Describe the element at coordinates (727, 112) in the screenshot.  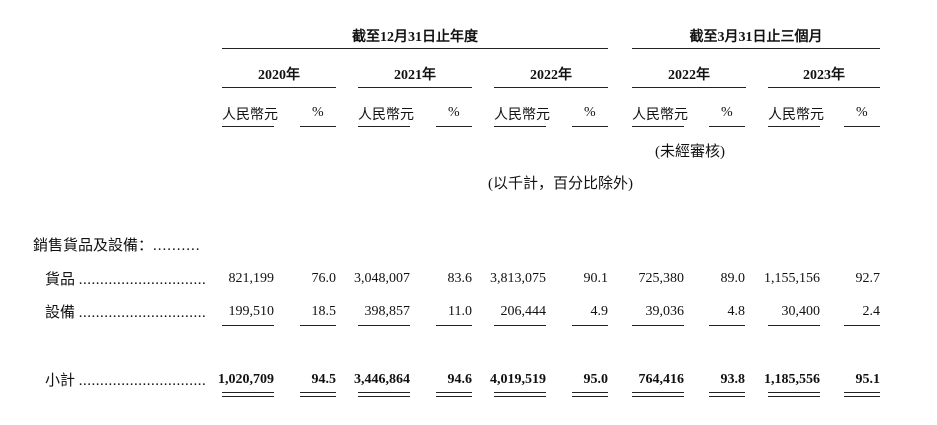
I see `pct-2022-quarter: %` at that location.